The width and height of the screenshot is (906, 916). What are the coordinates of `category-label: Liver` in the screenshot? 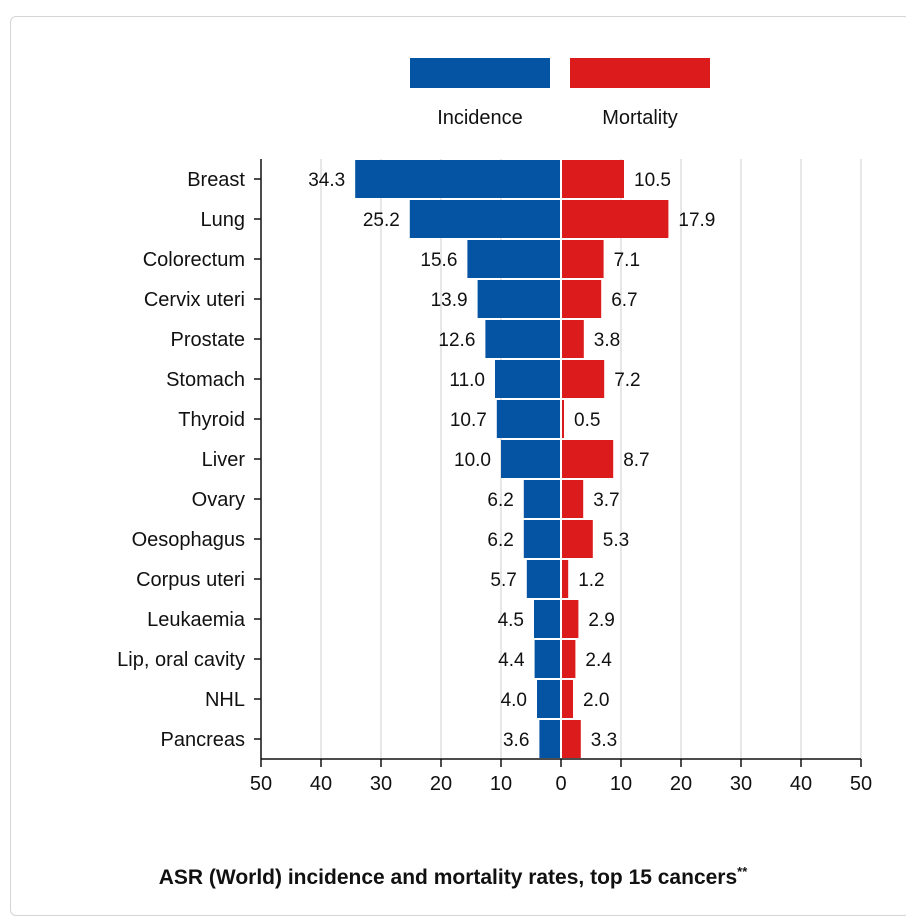 It's located at (224, 460).